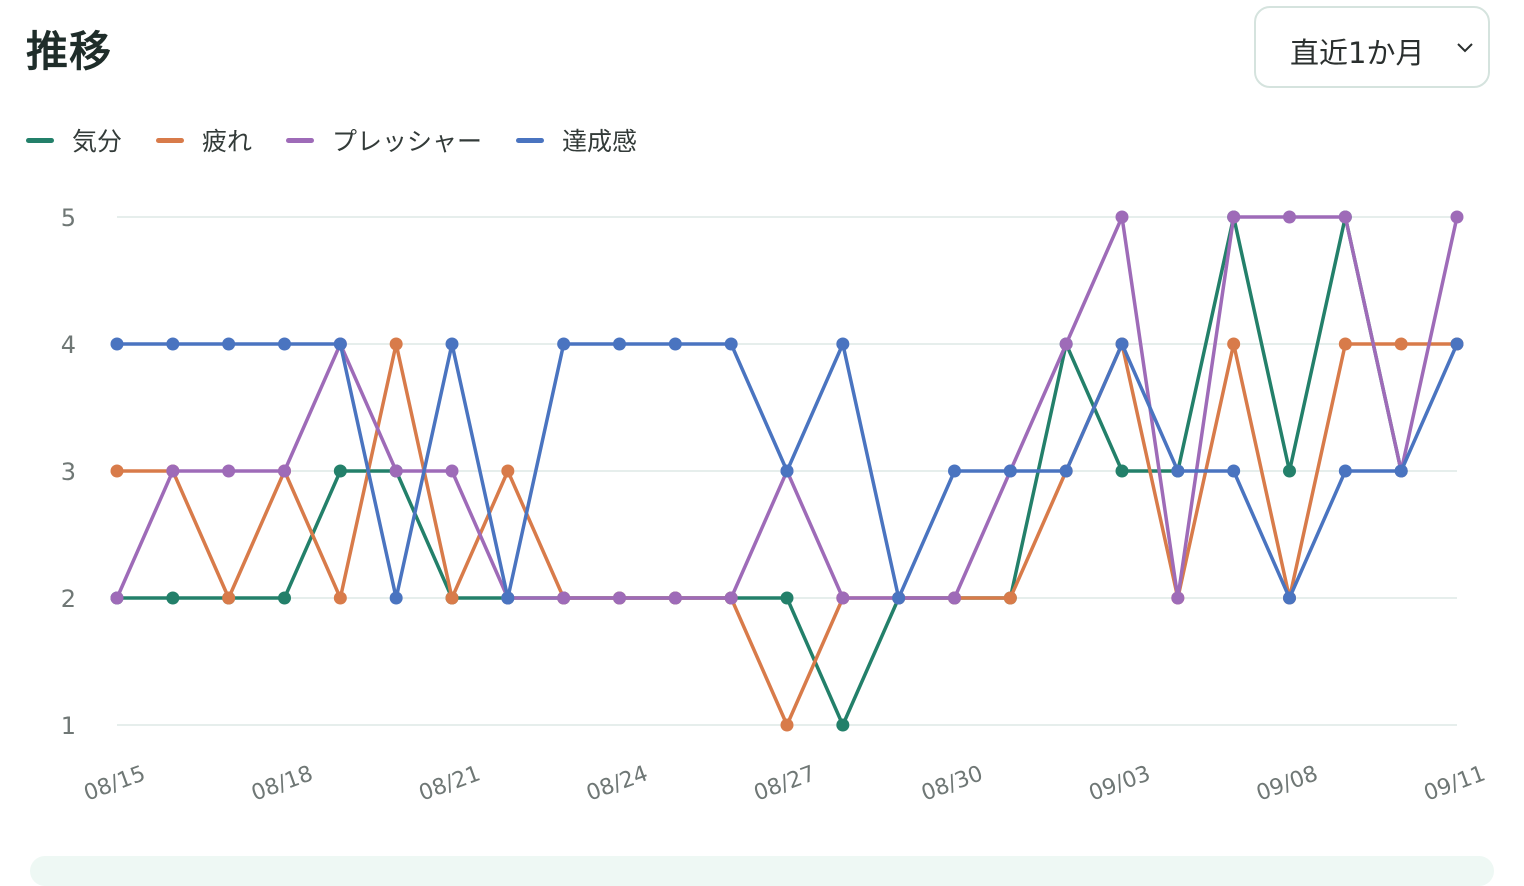 This screenshot has height=886, width=1524. Describe the element at coordinates (68, 345) in the screenshot. I see `y-tick-label: 4` at that location.